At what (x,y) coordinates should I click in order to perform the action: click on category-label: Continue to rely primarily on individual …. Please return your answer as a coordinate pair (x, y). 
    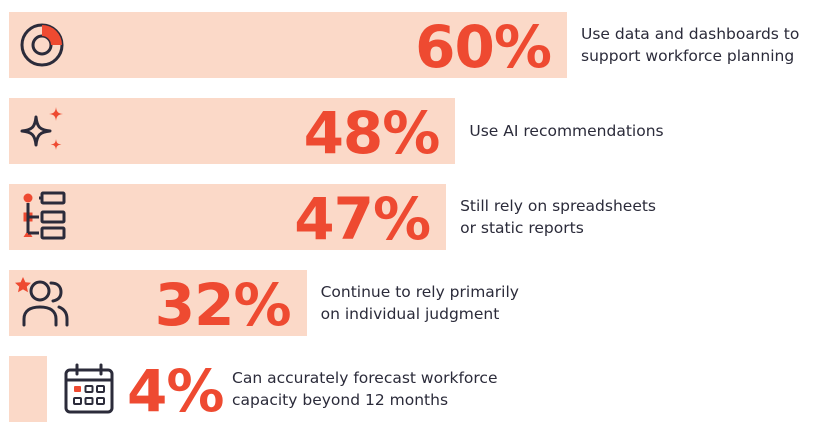
    Looking at the image, I should click on (420, 303).